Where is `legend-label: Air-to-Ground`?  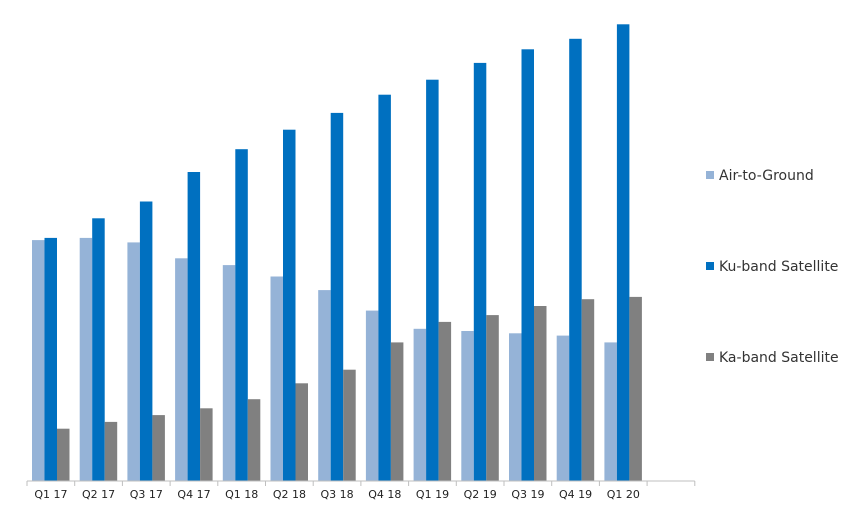 legend-label: Air-to-Ground is located at coordinates (766, 176).